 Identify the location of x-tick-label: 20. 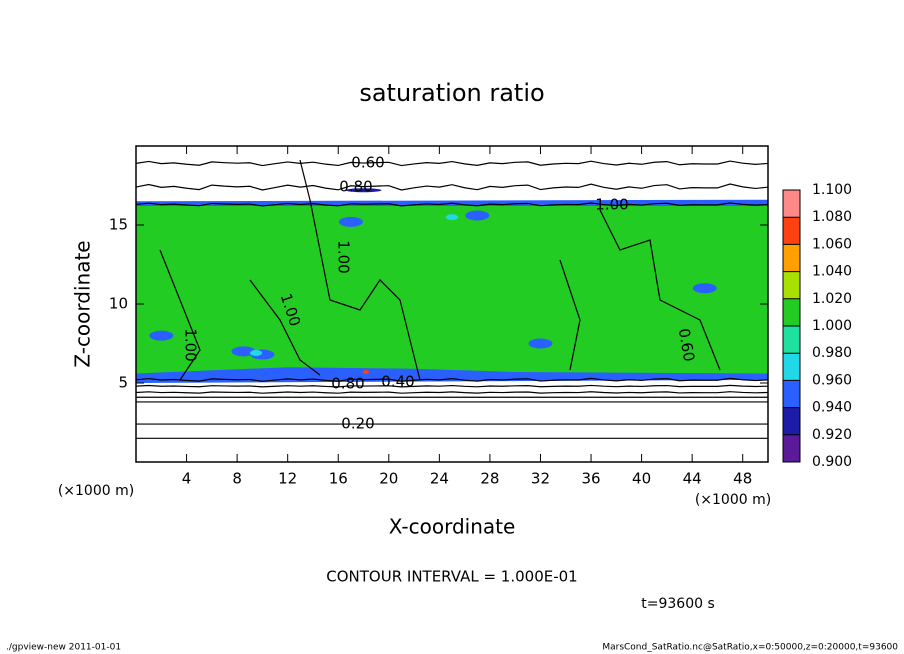
(388, 479).